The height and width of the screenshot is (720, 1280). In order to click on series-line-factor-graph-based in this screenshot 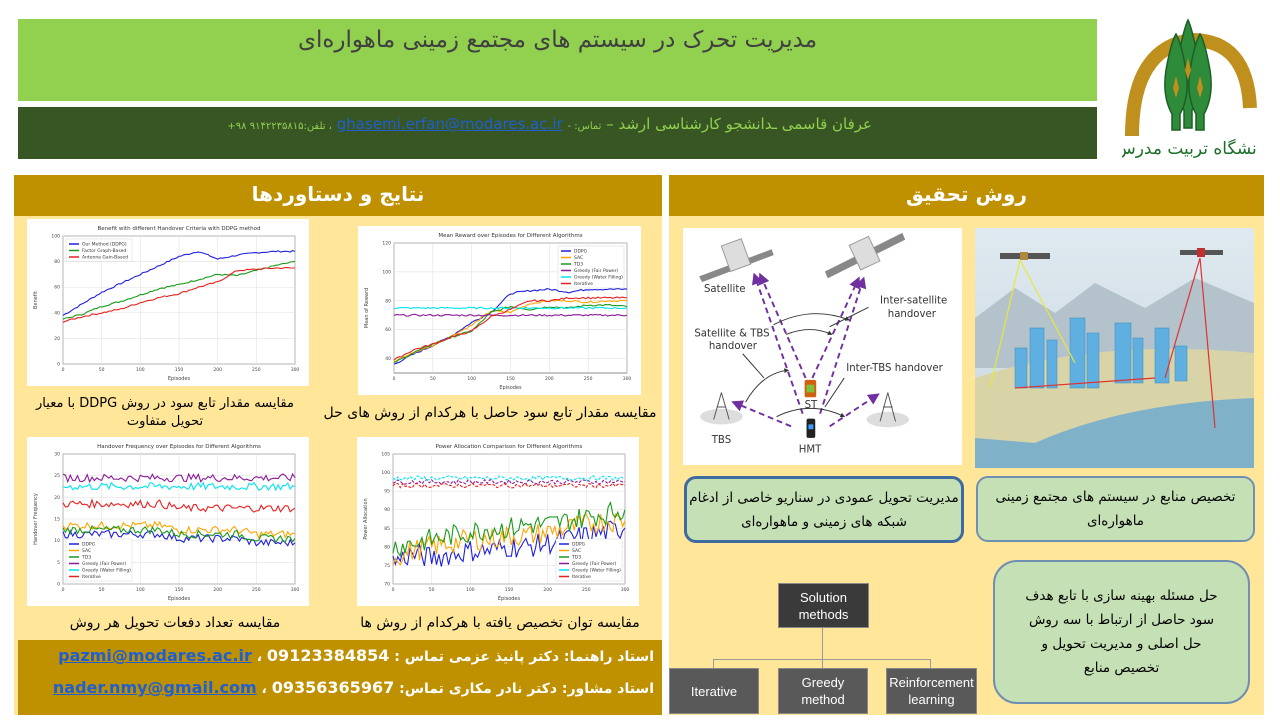, I will do `click(179, 290)`.